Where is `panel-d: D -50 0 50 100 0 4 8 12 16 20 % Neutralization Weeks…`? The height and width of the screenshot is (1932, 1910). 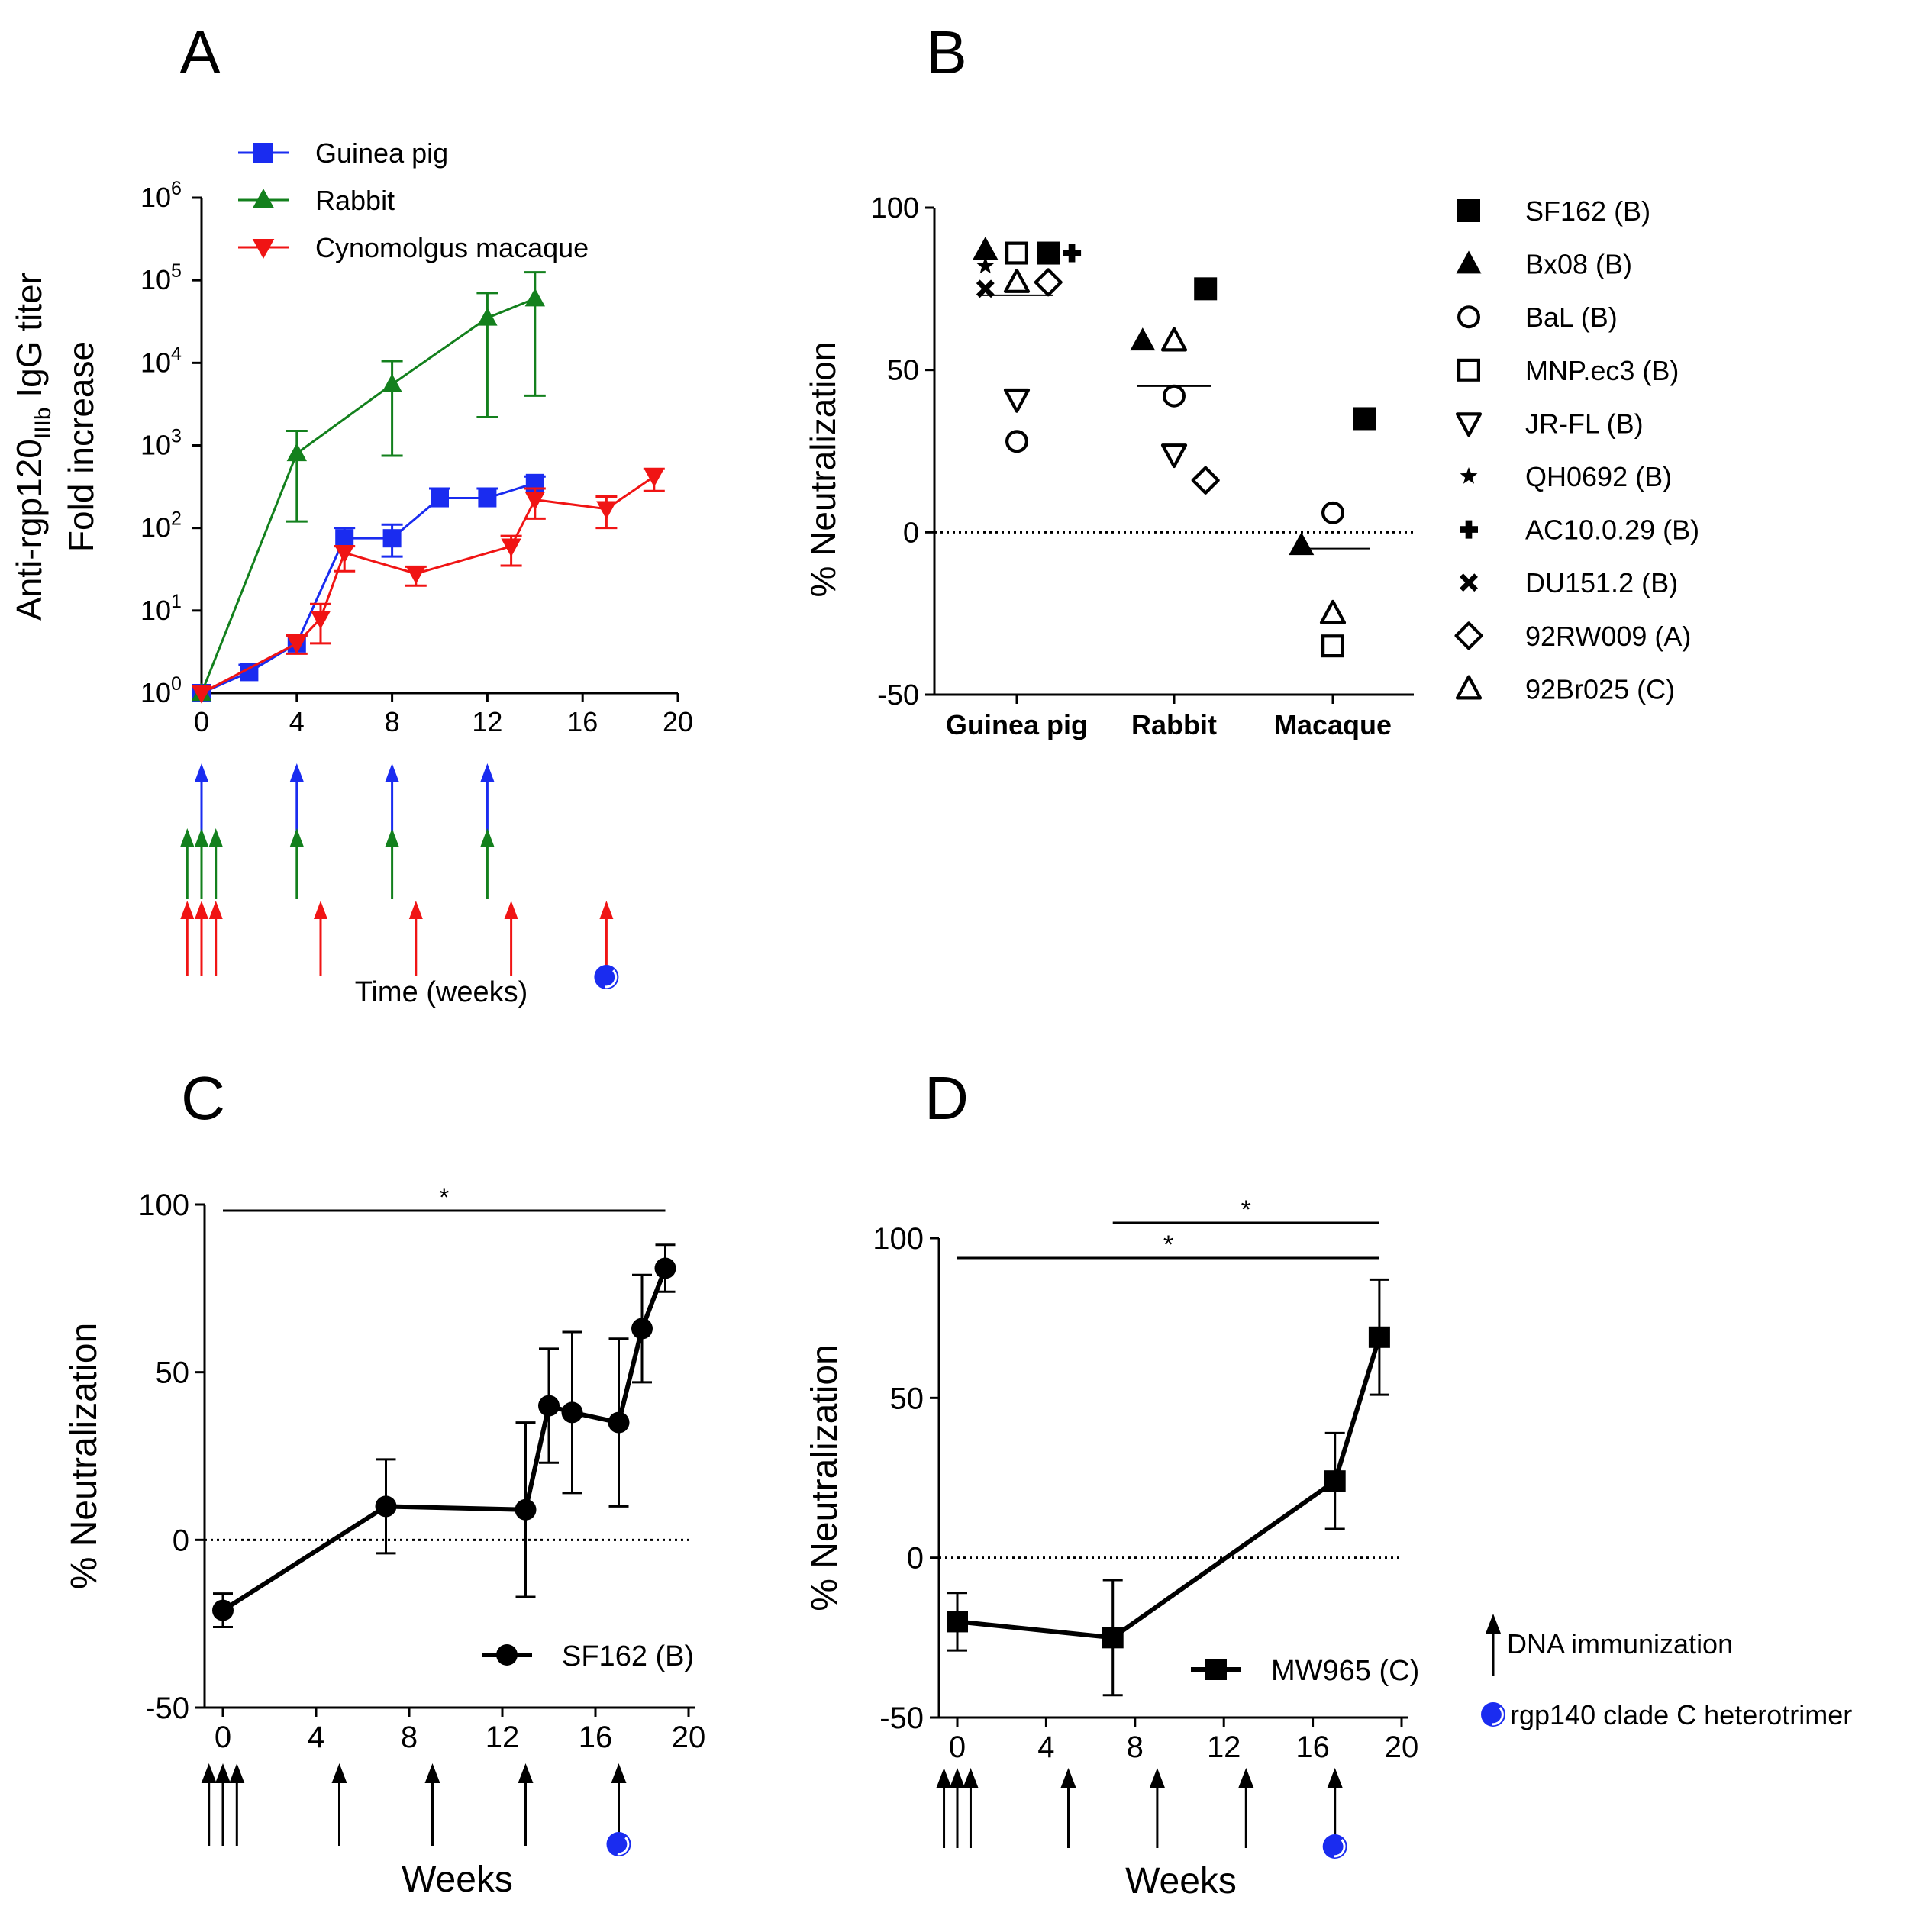 panel-d: D -50 0 50 100 0 4 8 12 16 20 % Neutralization Weeks… is located at coordinates (1112, 1482).